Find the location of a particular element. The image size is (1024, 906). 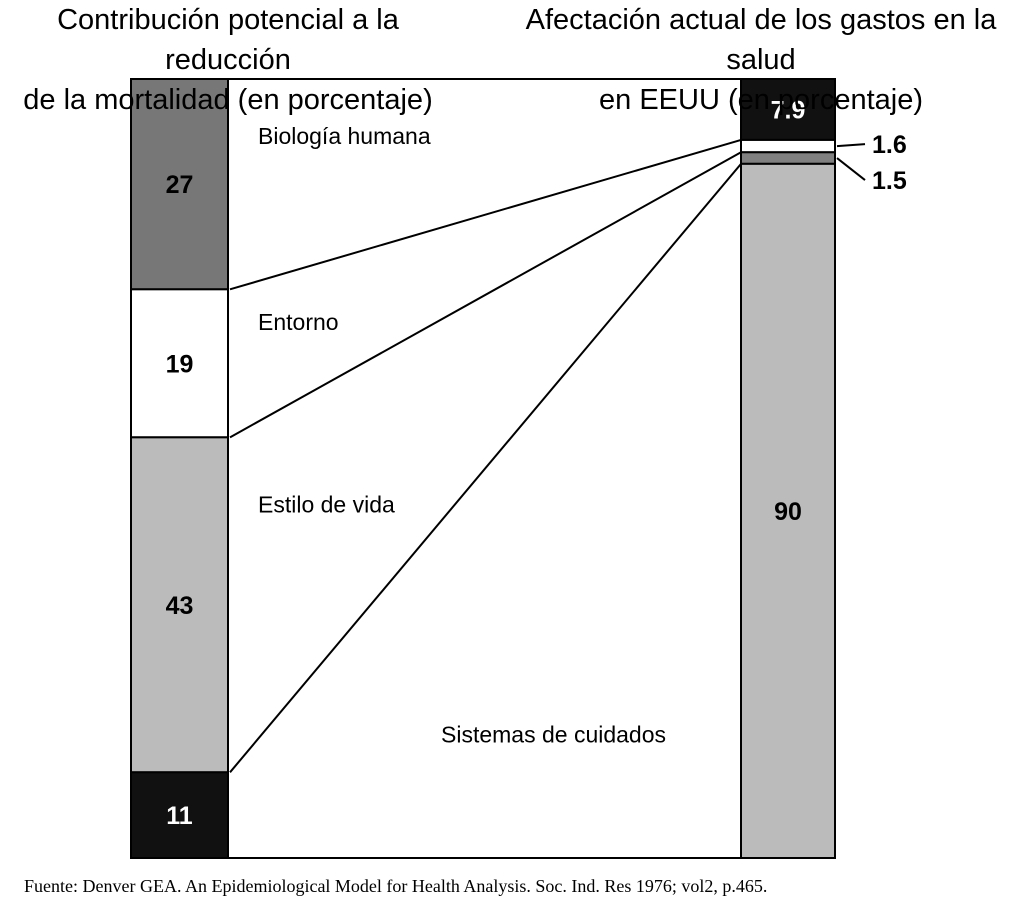

right-bar-value-label-2: 1.6 is located at coordinates (889, 145).